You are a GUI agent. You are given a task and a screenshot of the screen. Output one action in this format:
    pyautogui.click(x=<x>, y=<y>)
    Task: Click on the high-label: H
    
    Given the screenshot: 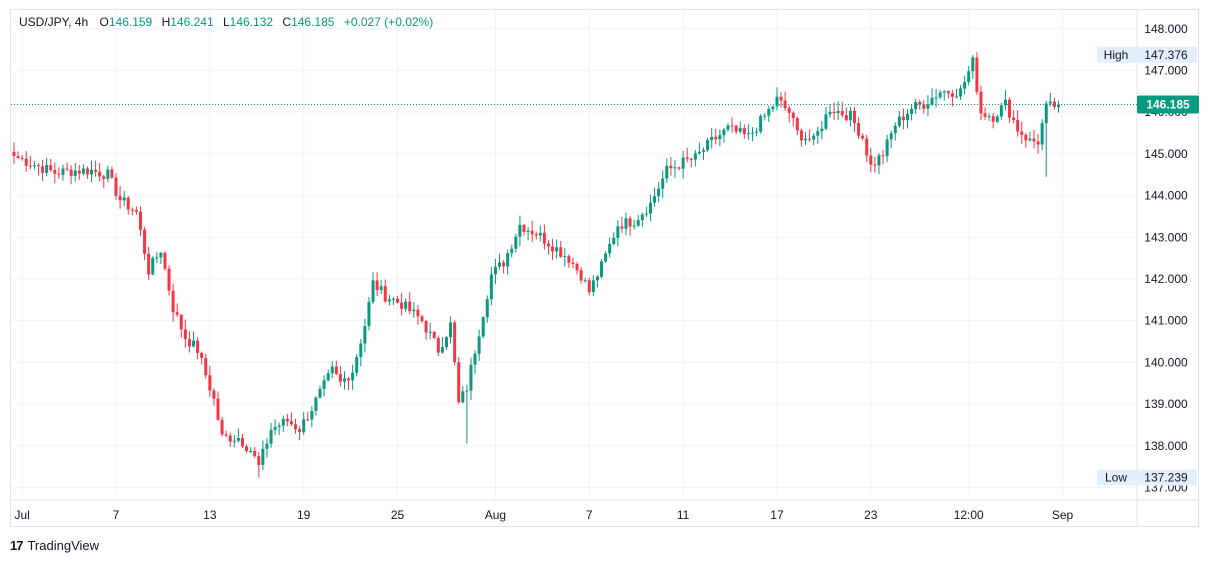 What is the action you would take?
    pyautogui.click(x=166, y=22)
    